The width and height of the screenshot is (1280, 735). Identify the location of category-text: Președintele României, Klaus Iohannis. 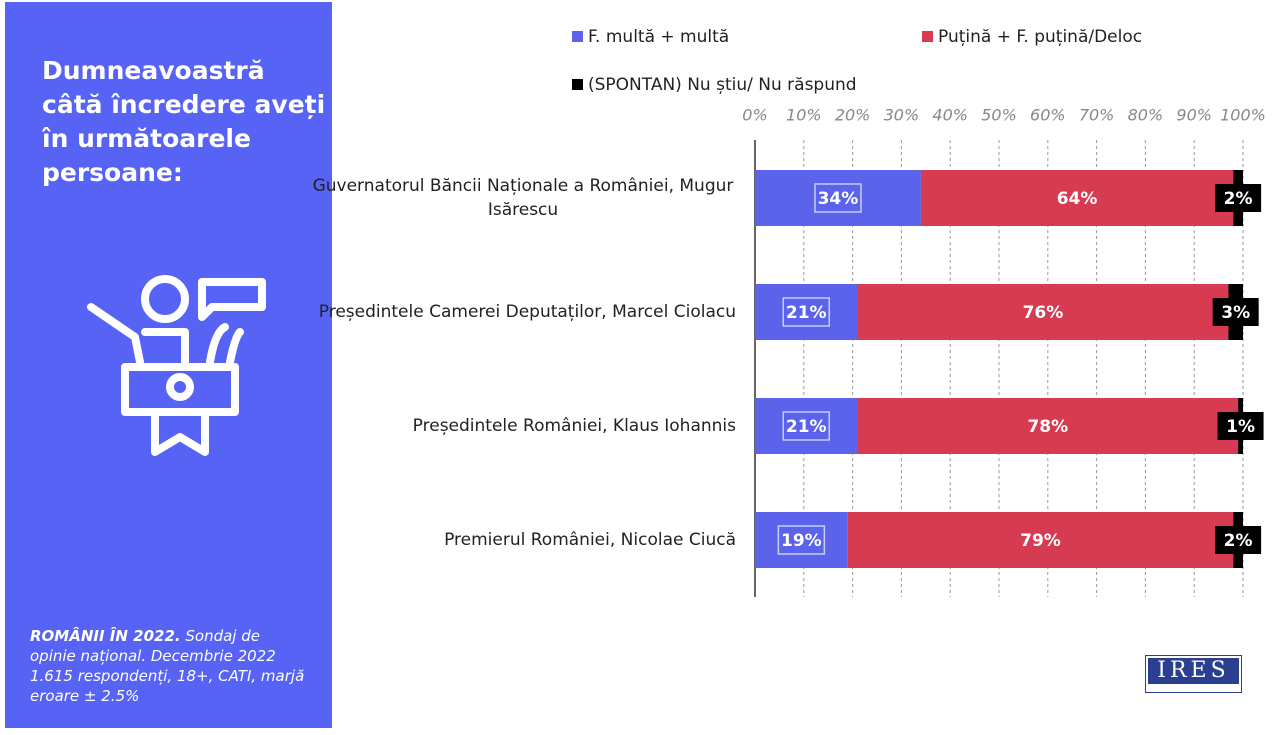
(574, 426).